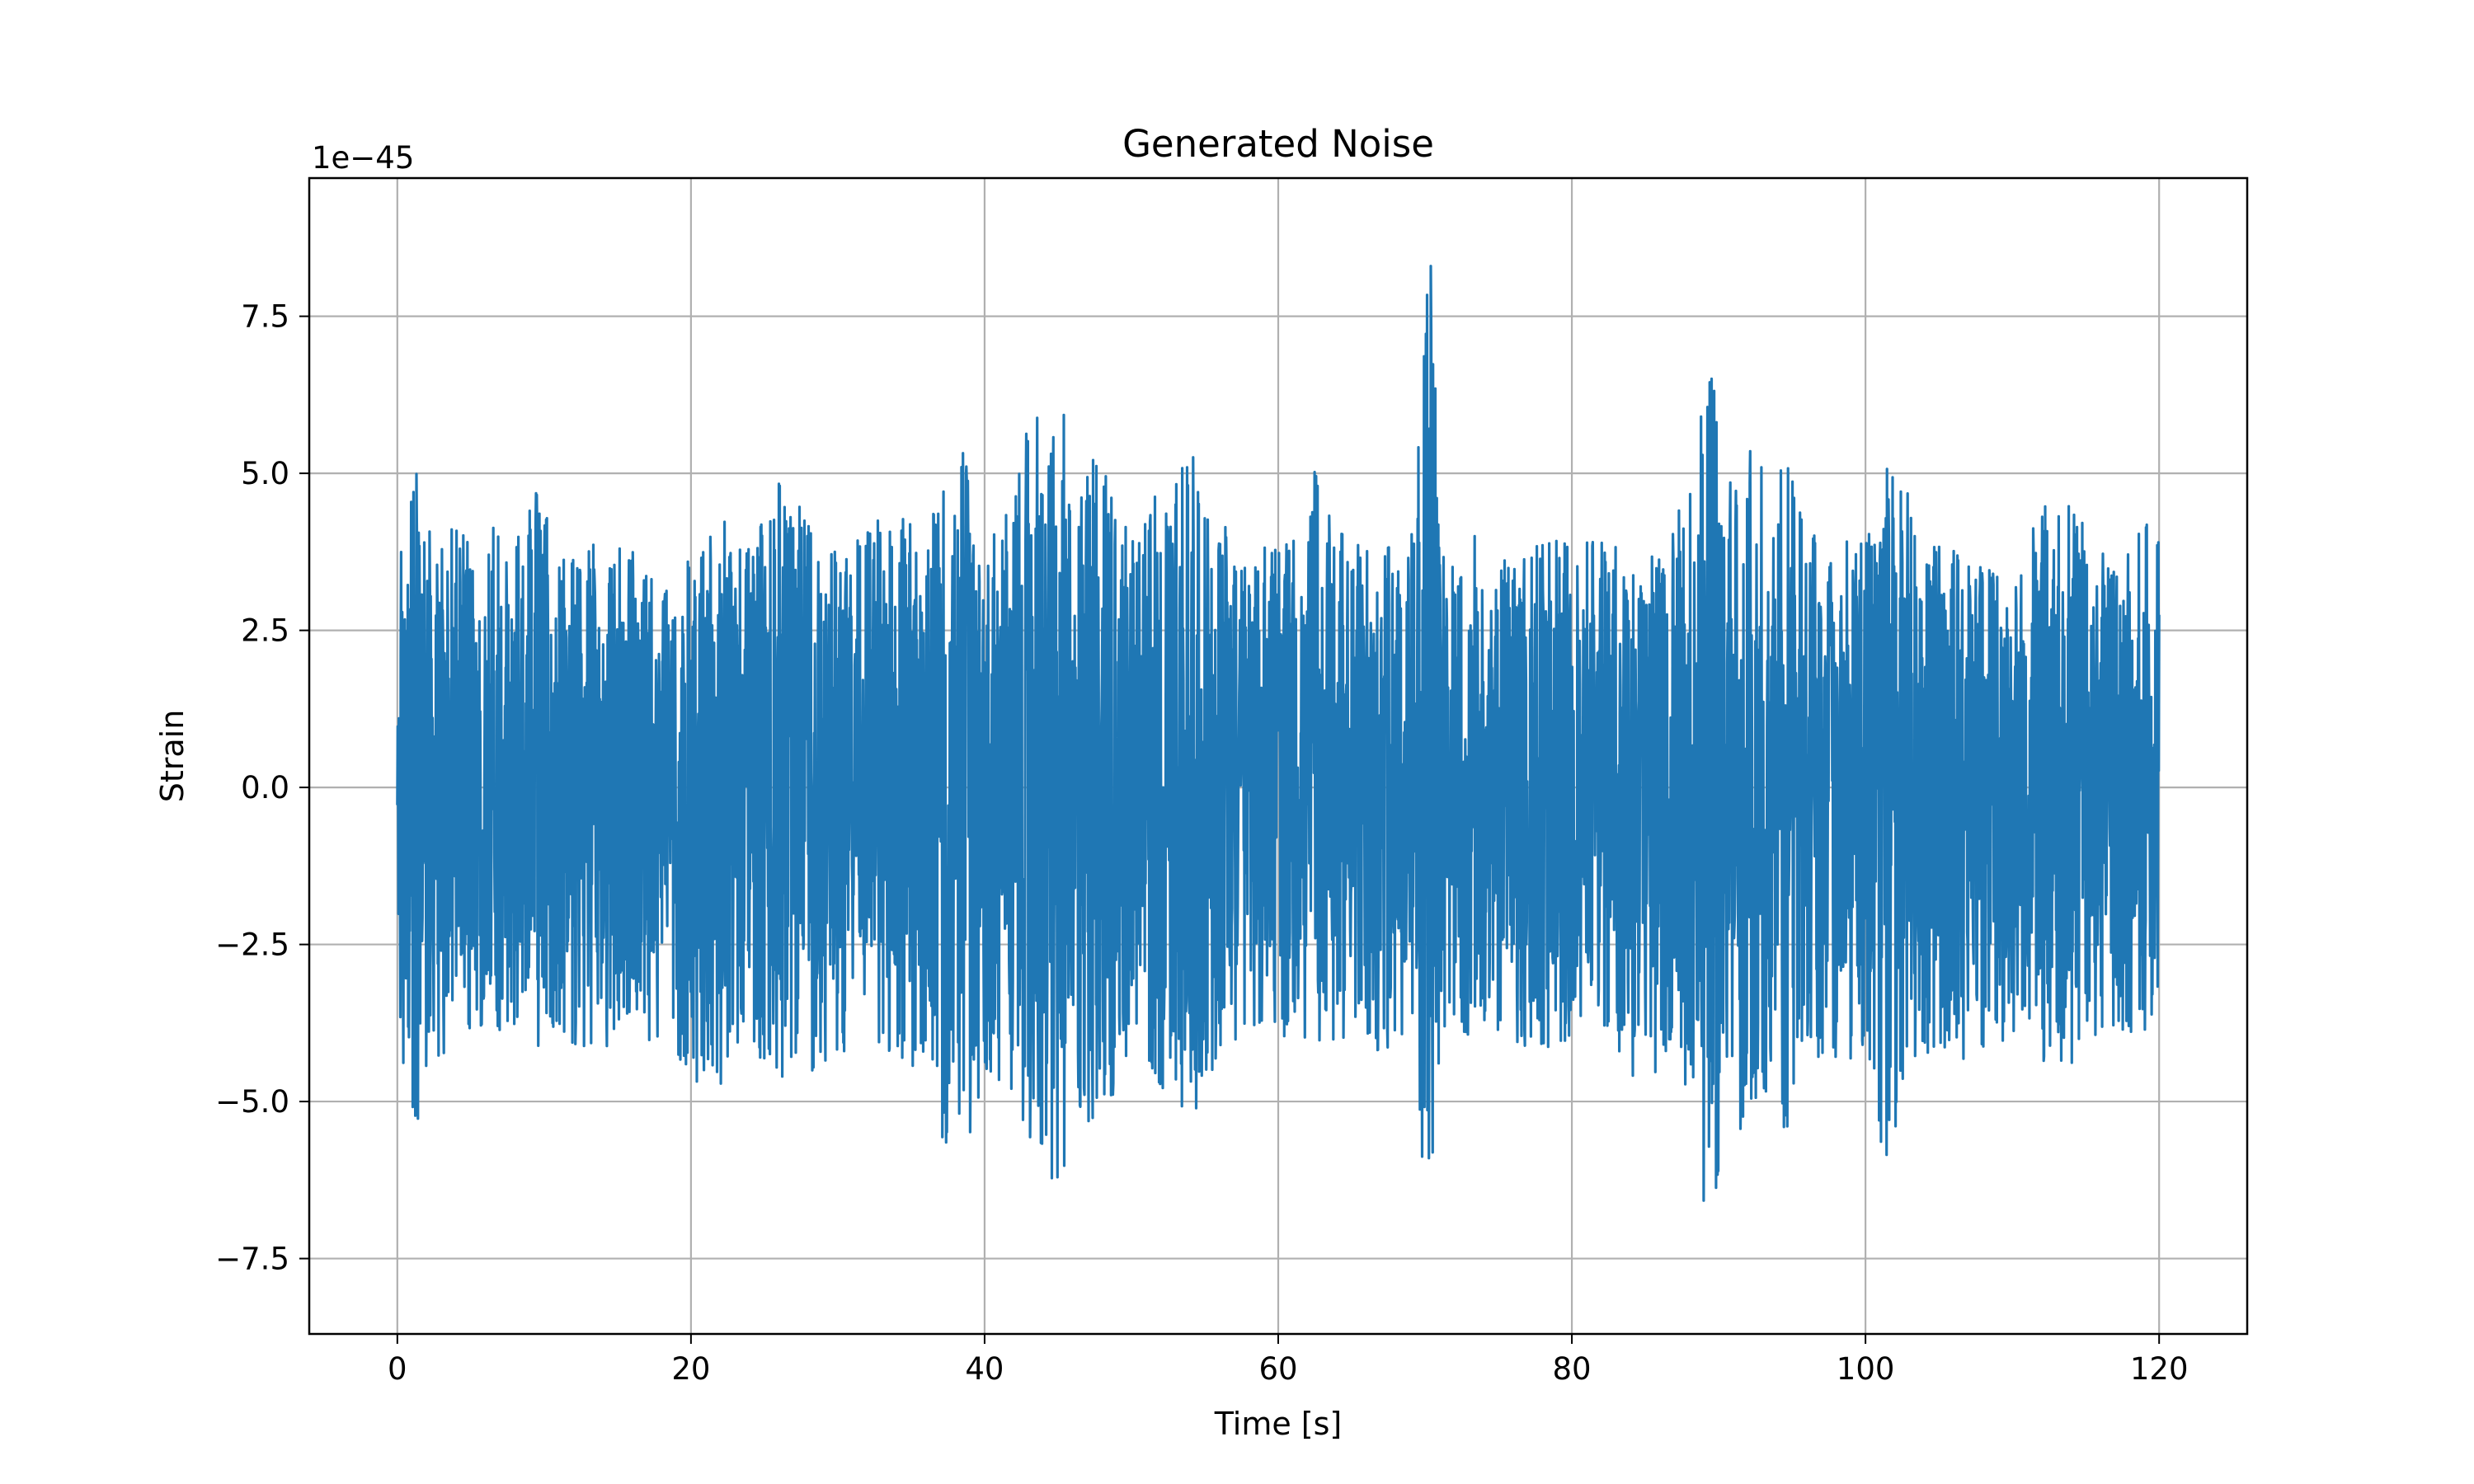  What do you see at coordinates (265, 787) in the screenshot?
I see `y-tick-label: 0.0` at bounding box center [265, 787].